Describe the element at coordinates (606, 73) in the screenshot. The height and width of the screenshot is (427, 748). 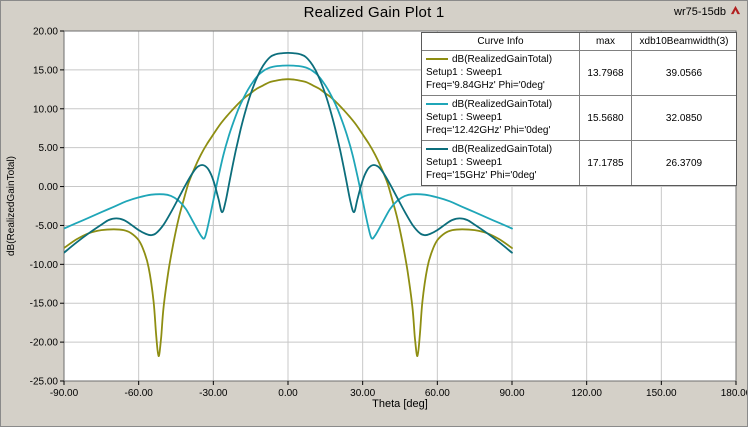
I see `curve-max-value: 13.7968` at that location.